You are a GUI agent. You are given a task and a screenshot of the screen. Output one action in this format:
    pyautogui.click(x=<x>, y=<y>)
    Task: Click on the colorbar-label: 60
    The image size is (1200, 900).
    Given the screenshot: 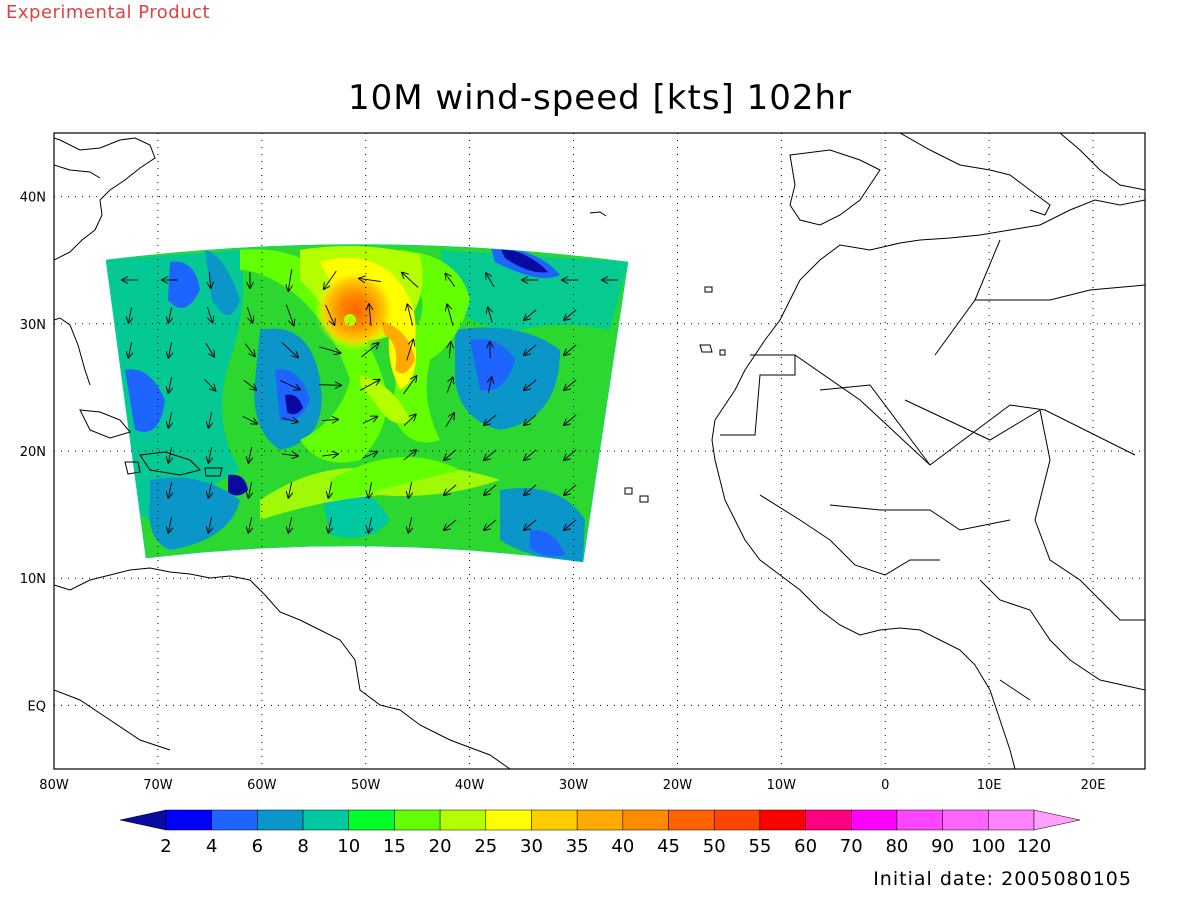 What is the action you would take?
    pyautogui.click(x=805, y=846)
    